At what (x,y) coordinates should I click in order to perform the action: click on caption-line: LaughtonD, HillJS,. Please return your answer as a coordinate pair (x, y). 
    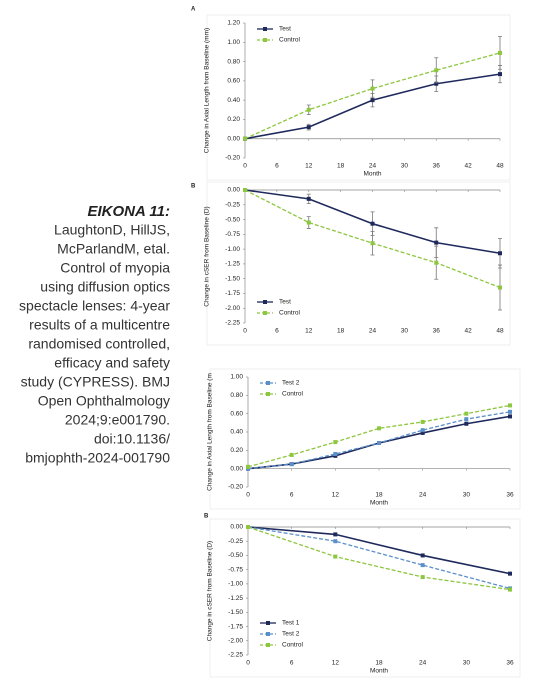
    Looking at the image, I should click on (112, 230).